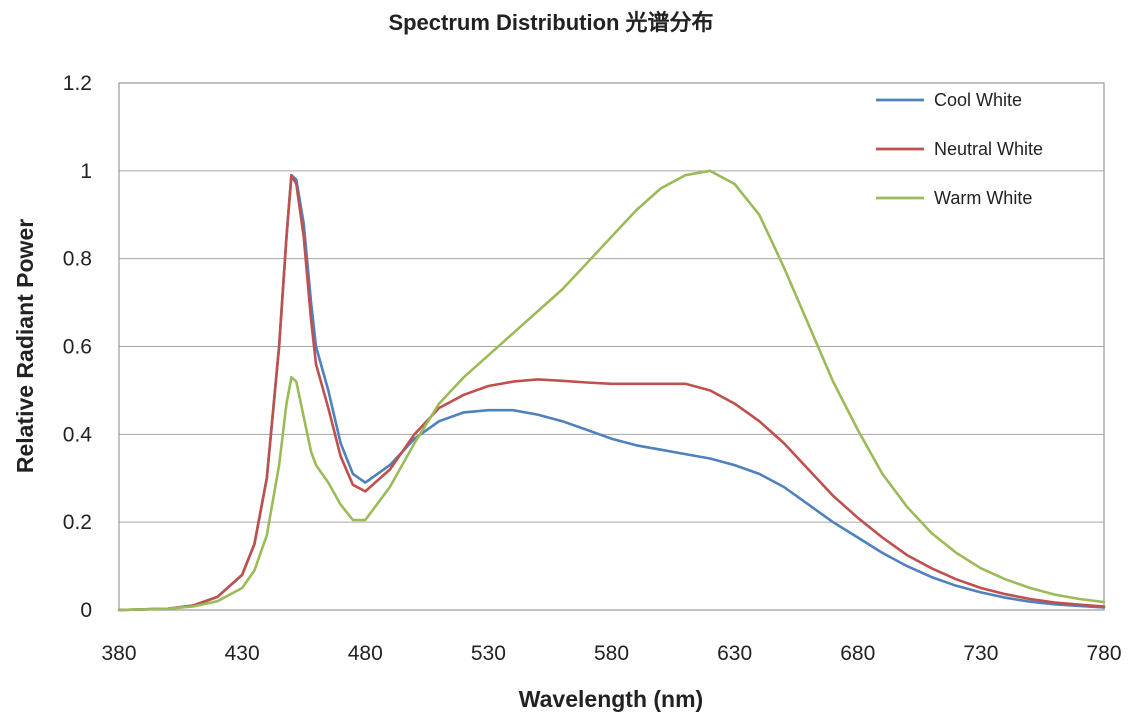 The image size is (1133, 722). I want to click on y-tick-label: 0.4, so click(78, 434).